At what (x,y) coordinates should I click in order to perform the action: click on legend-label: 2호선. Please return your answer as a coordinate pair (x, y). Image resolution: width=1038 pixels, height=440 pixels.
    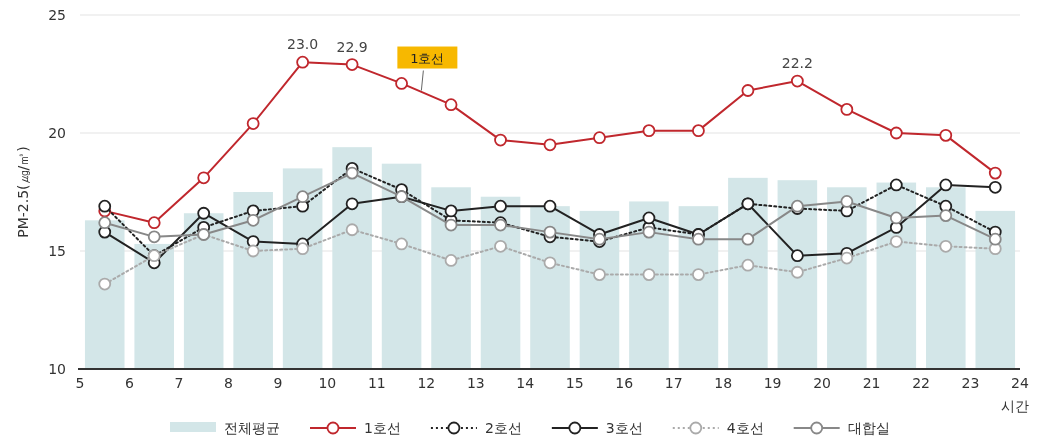
    Looking at the image, I should click on (503, 428).